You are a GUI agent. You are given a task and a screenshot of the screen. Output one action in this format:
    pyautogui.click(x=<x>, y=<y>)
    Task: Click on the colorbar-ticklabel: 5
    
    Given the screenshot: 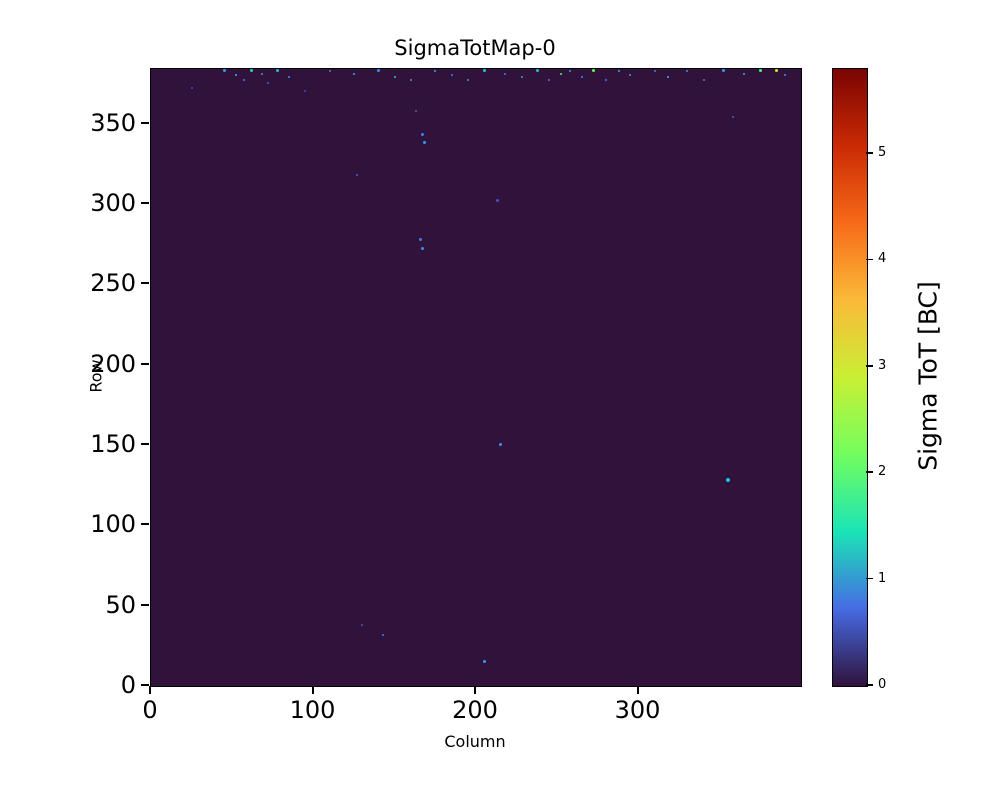 What is the action you would take?
    pyautogui.click(x=882, y=153)
    